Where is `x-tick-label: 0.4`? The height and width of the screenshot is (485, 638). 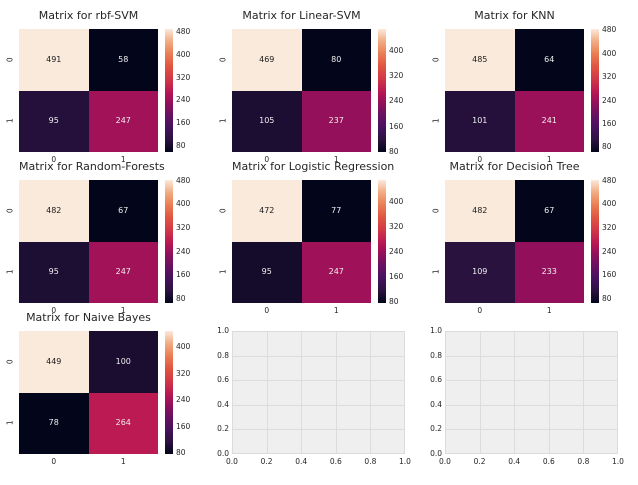
x-tick-label: 0.4 is located at coordinates (514, 461).